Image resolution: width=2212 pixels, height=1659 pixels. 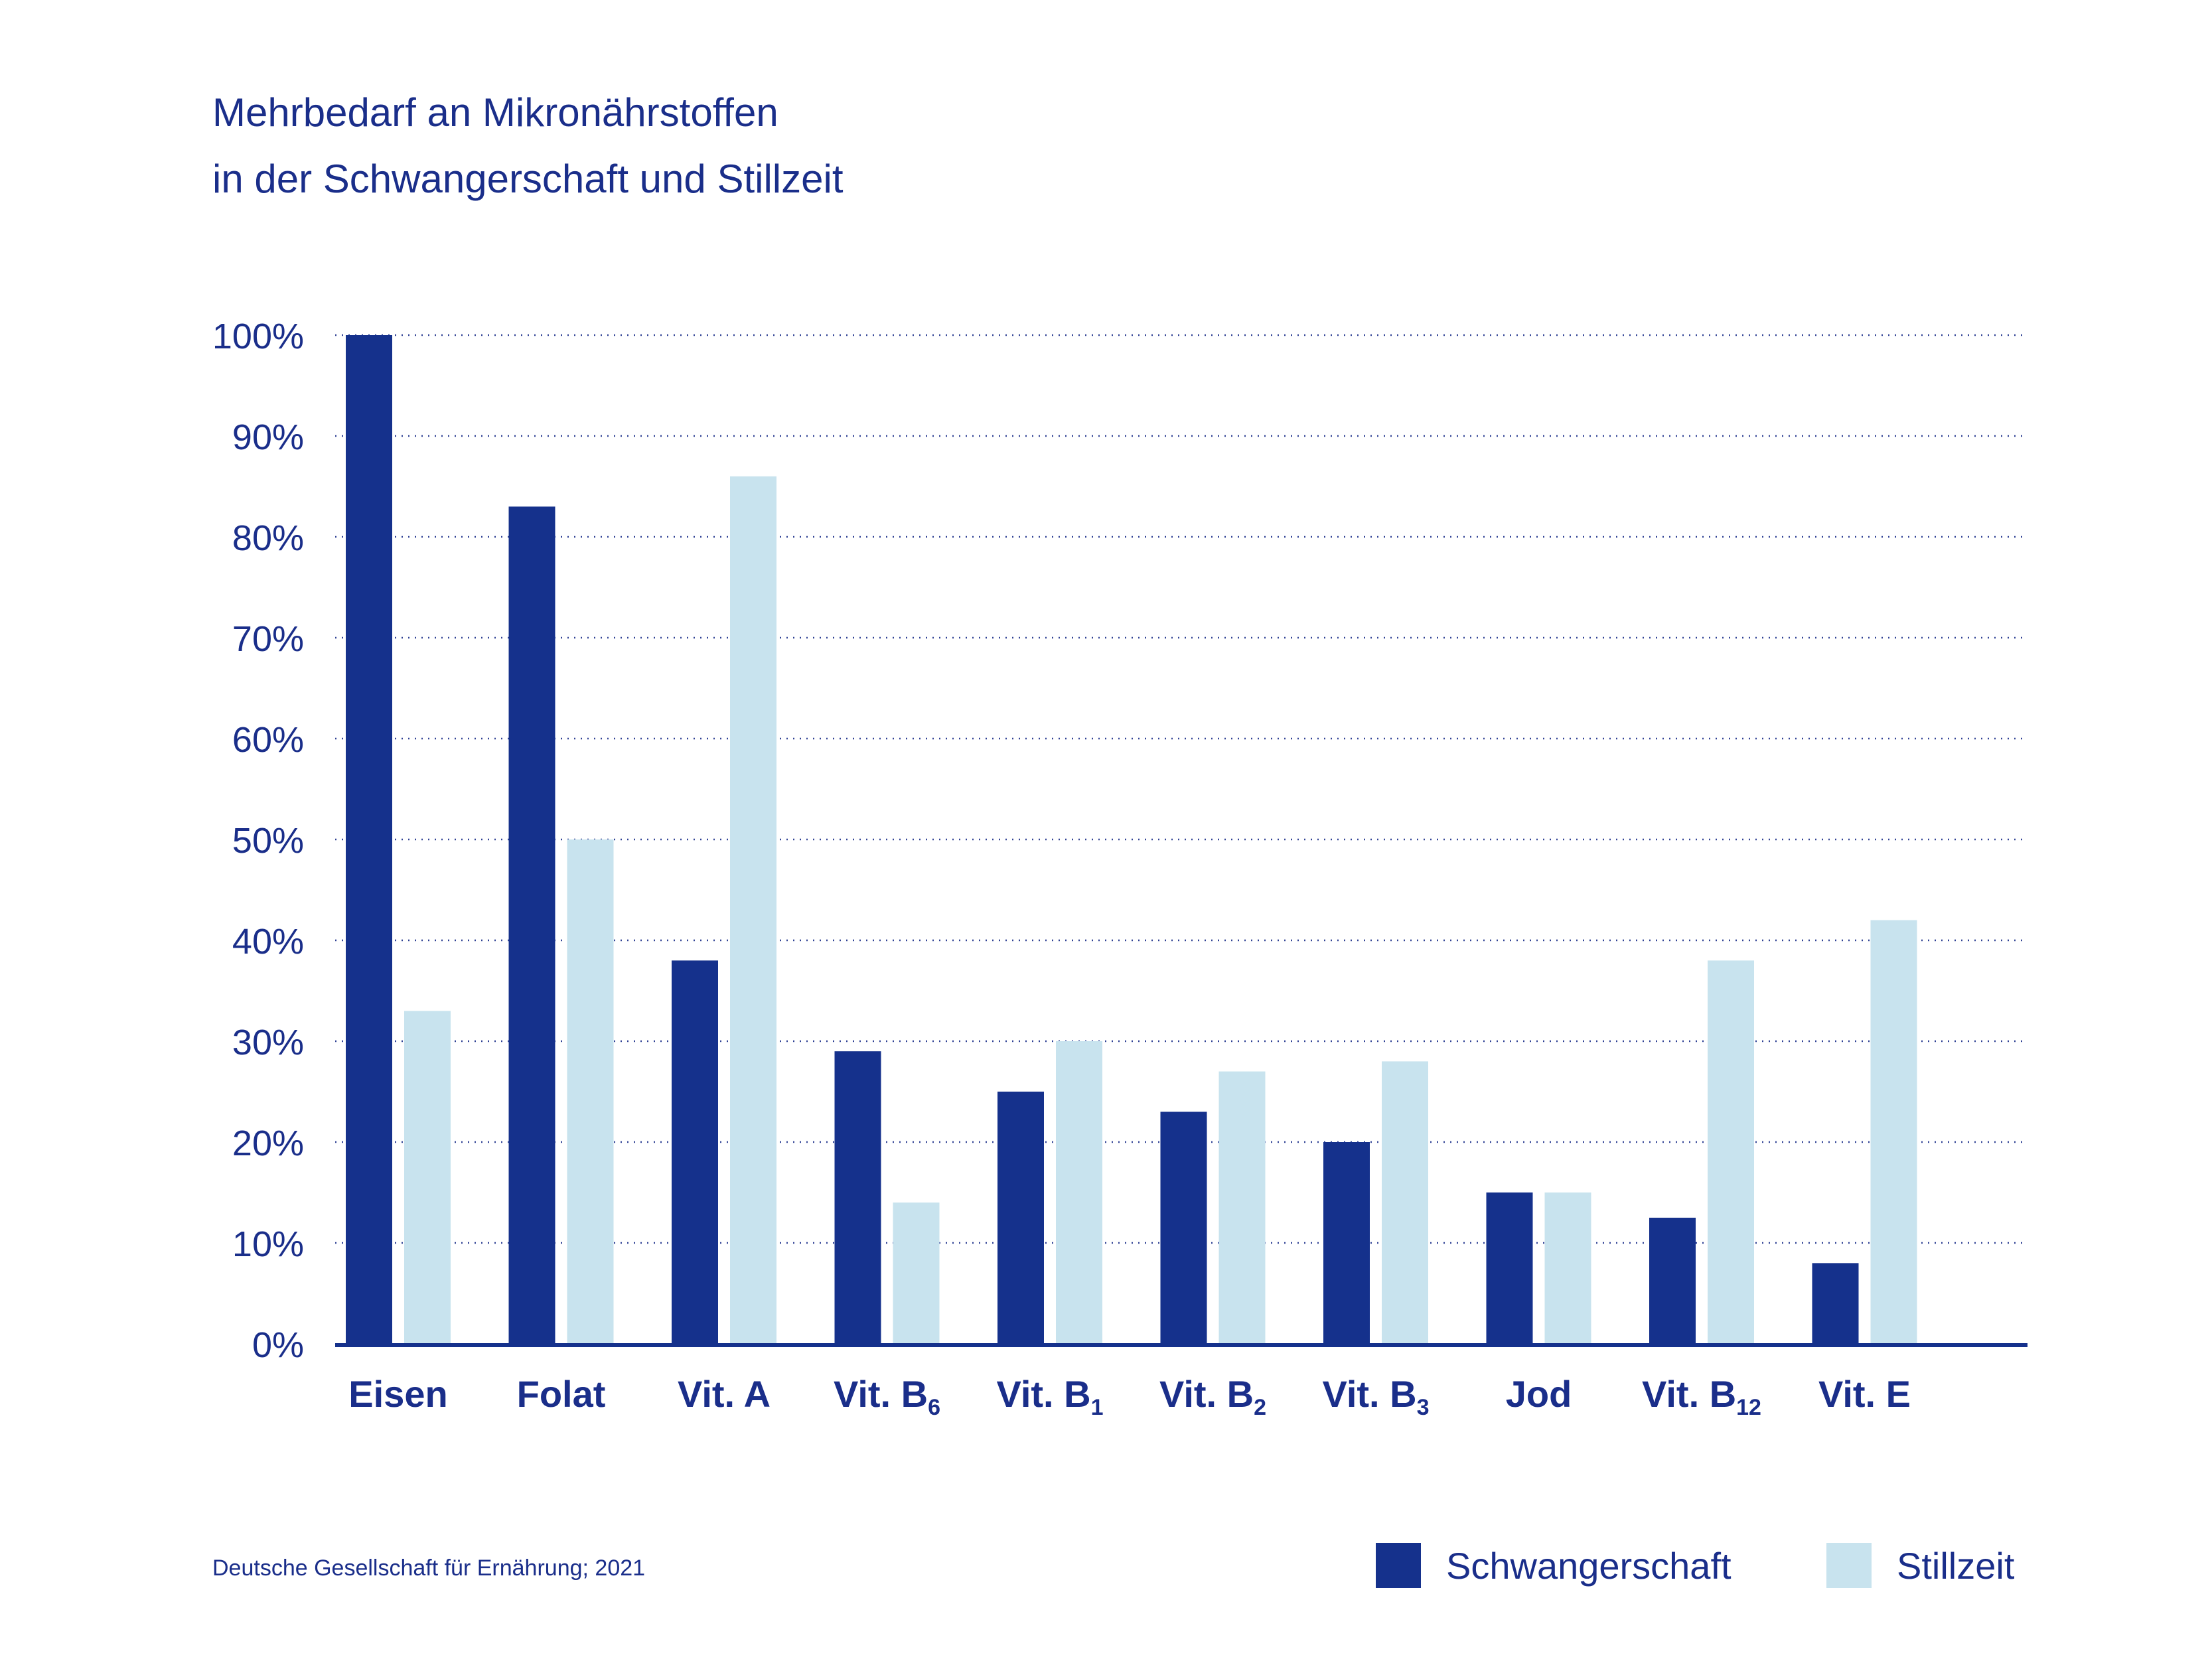 I want to click on y-tick-label: 10%, so click(x=268, y=1244).